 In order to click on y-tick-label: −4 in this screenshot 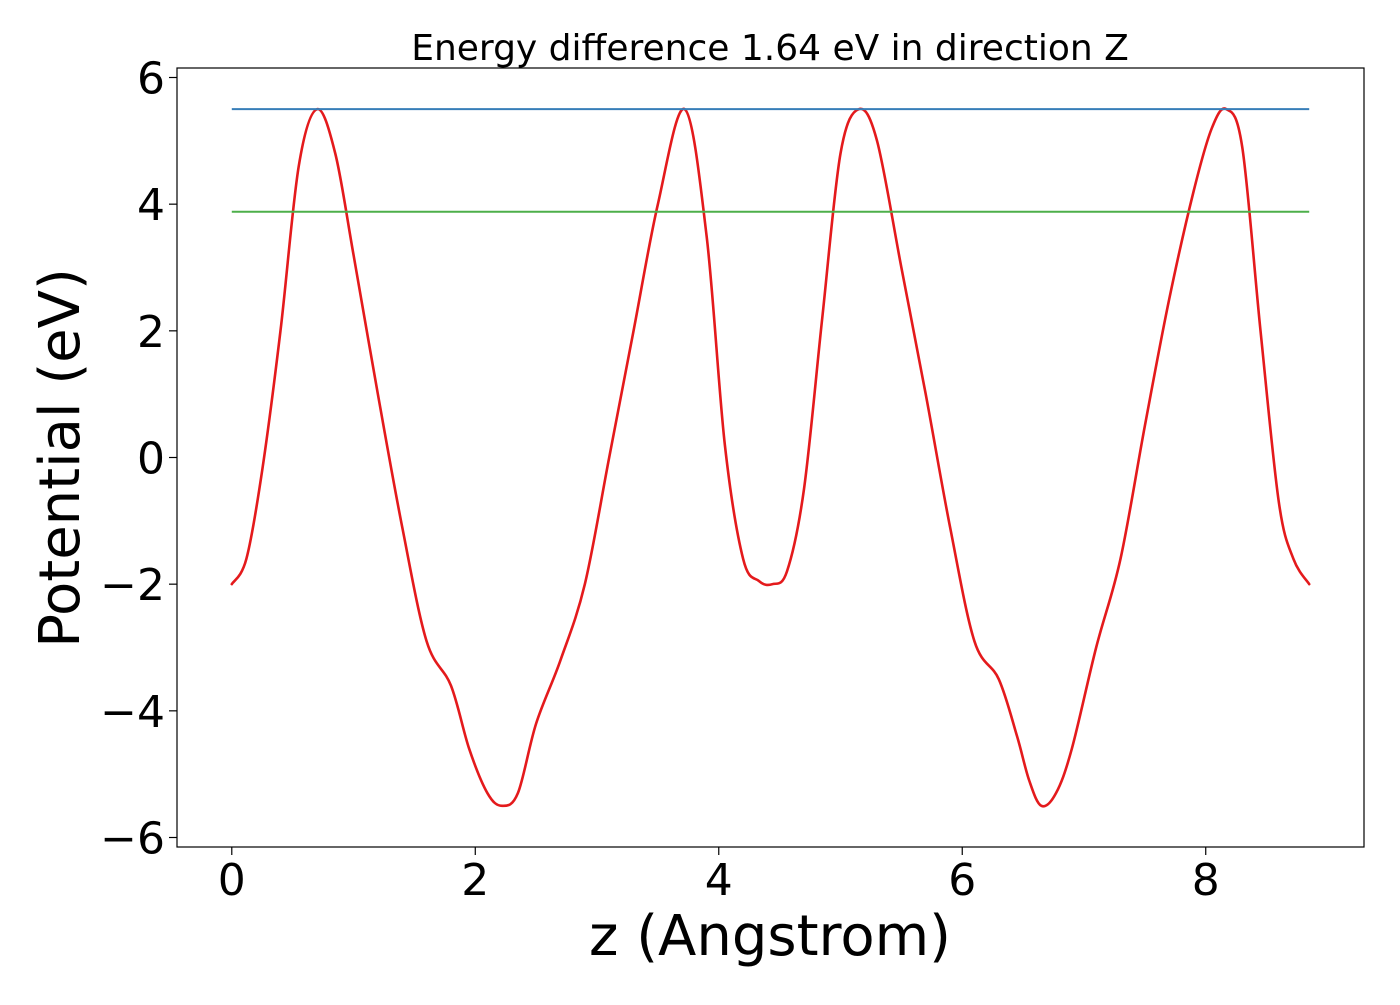, I will do `click(132, 712)`.